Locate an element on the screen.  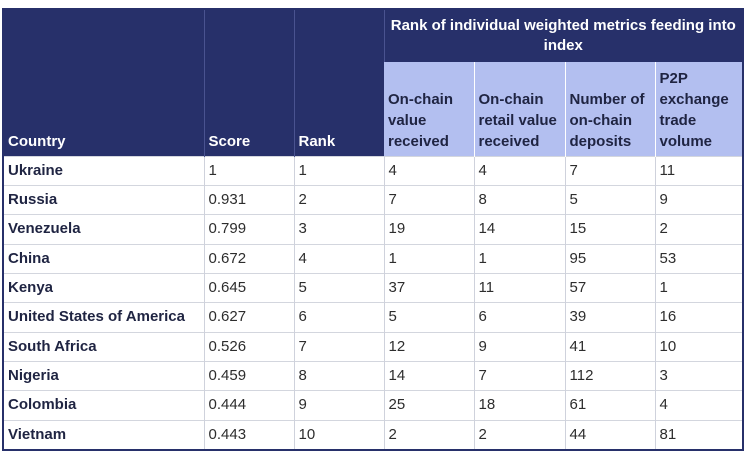
header-onchain-retail-value: On-chain retail value received is located at coordinates (520, 109).